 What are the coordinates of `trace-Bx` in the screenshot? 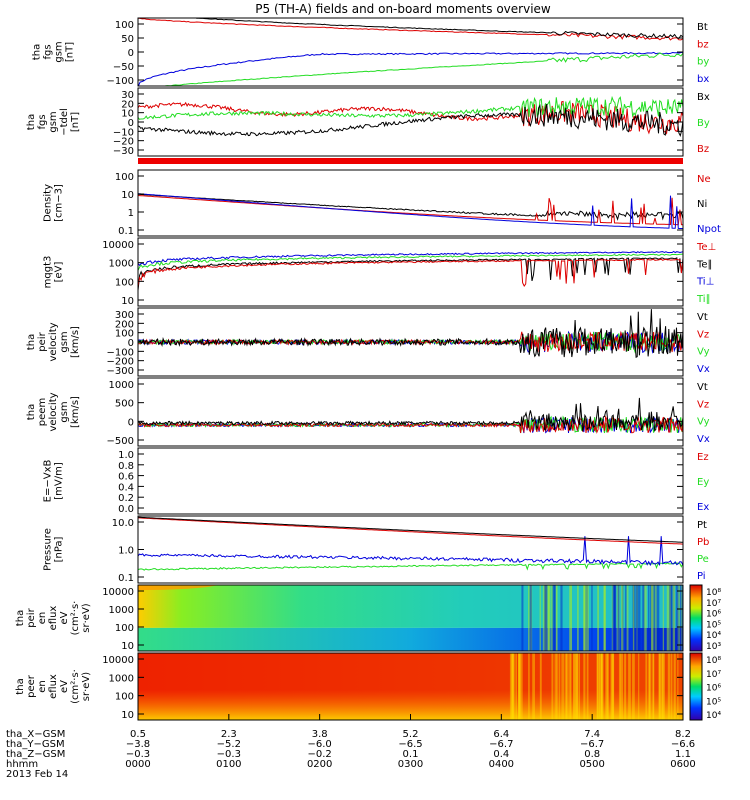 It's located at (410, 120).